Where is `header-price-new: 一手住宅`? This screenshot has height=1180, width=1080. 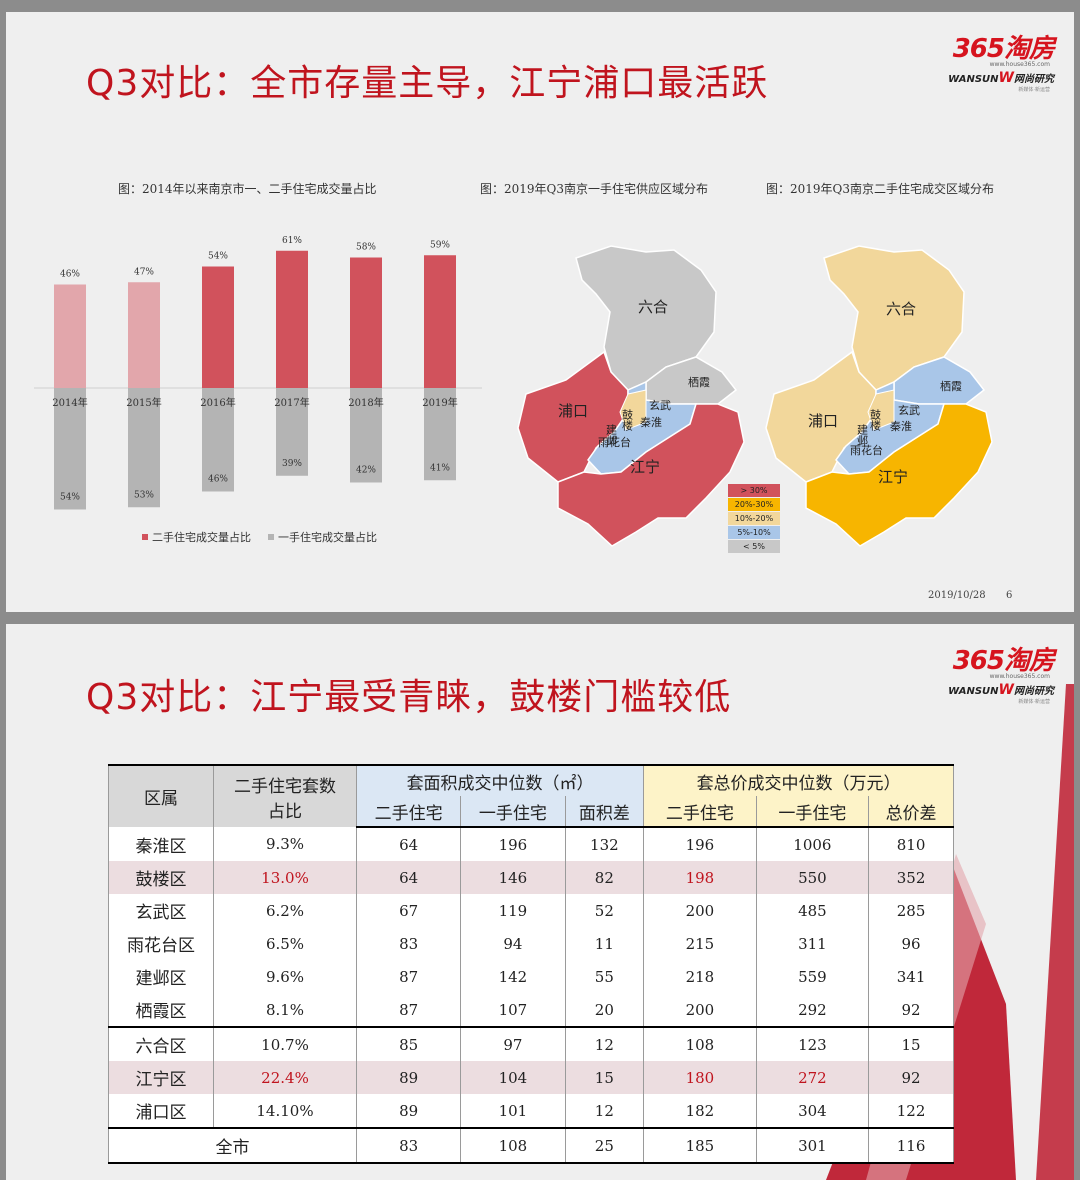
header-price-new: 一手住宅 is located at coordinates (812, 812).